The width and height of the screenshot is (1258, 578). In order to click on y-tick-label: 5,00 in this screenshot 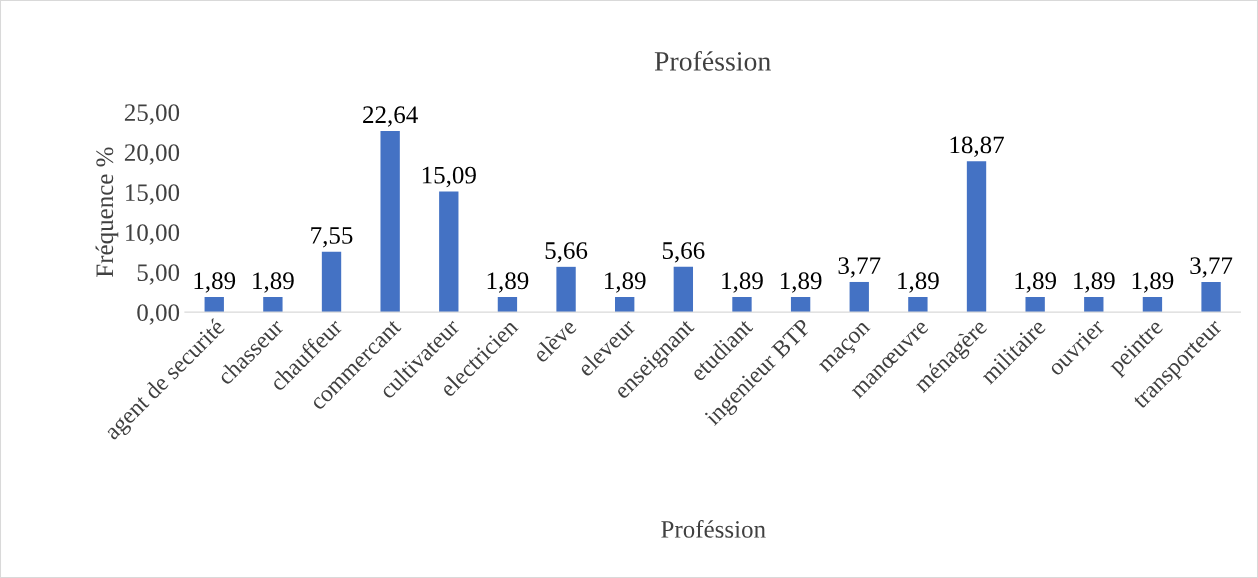, I will do `click(158, 274)`.